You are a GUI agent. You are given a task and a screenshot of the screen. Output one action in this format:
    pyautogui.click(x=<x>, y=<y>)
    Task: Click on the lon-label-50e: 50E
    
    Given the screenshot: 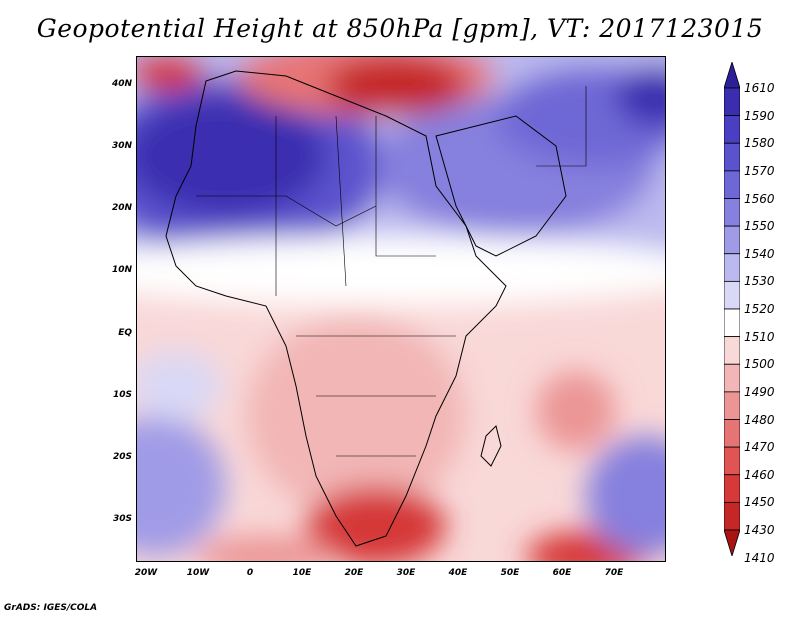 What is the action you would take?
    pyautogui.click(x=510, y=573)
    